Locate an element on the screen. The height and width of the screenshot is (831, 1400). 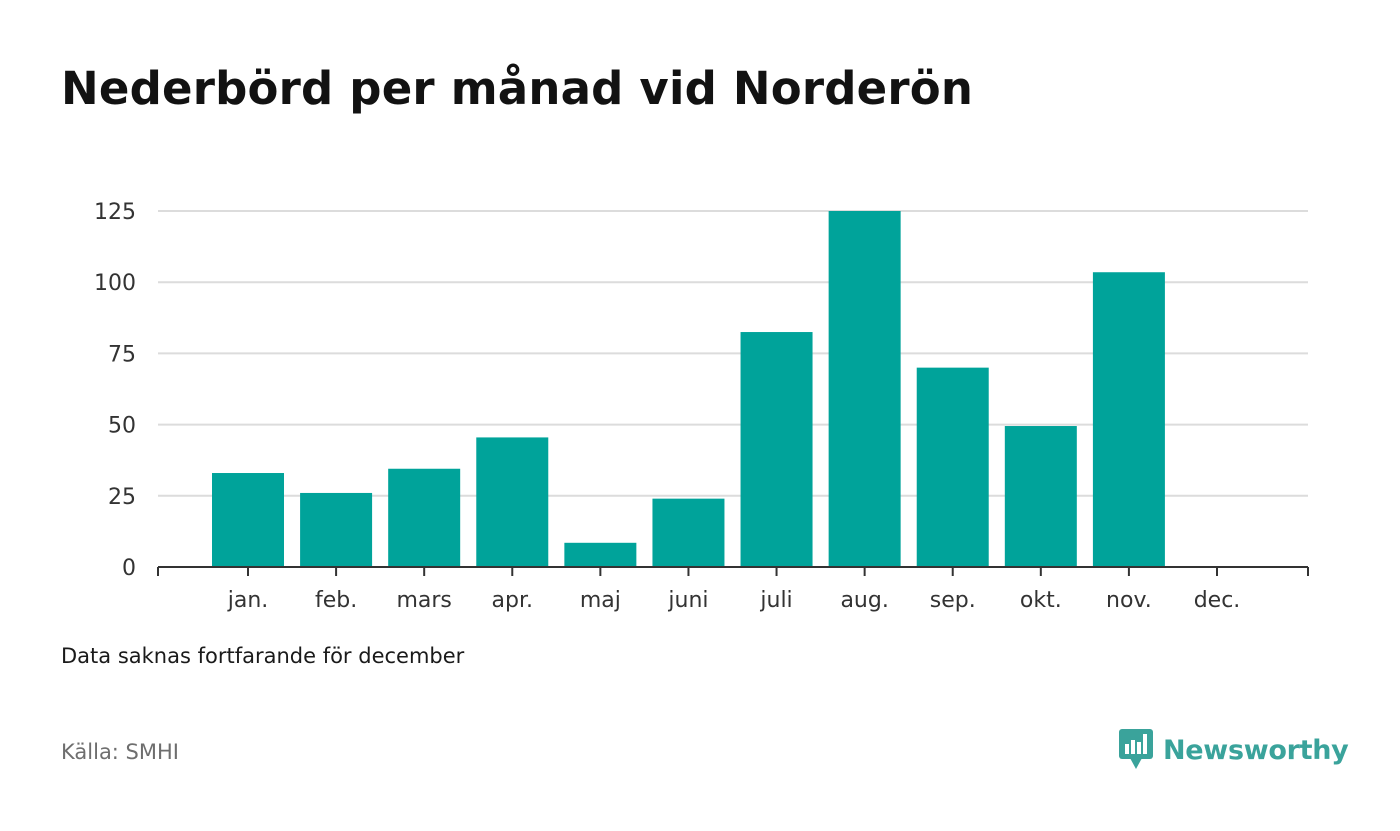
bar-jan is located at coordinates (248, 520).